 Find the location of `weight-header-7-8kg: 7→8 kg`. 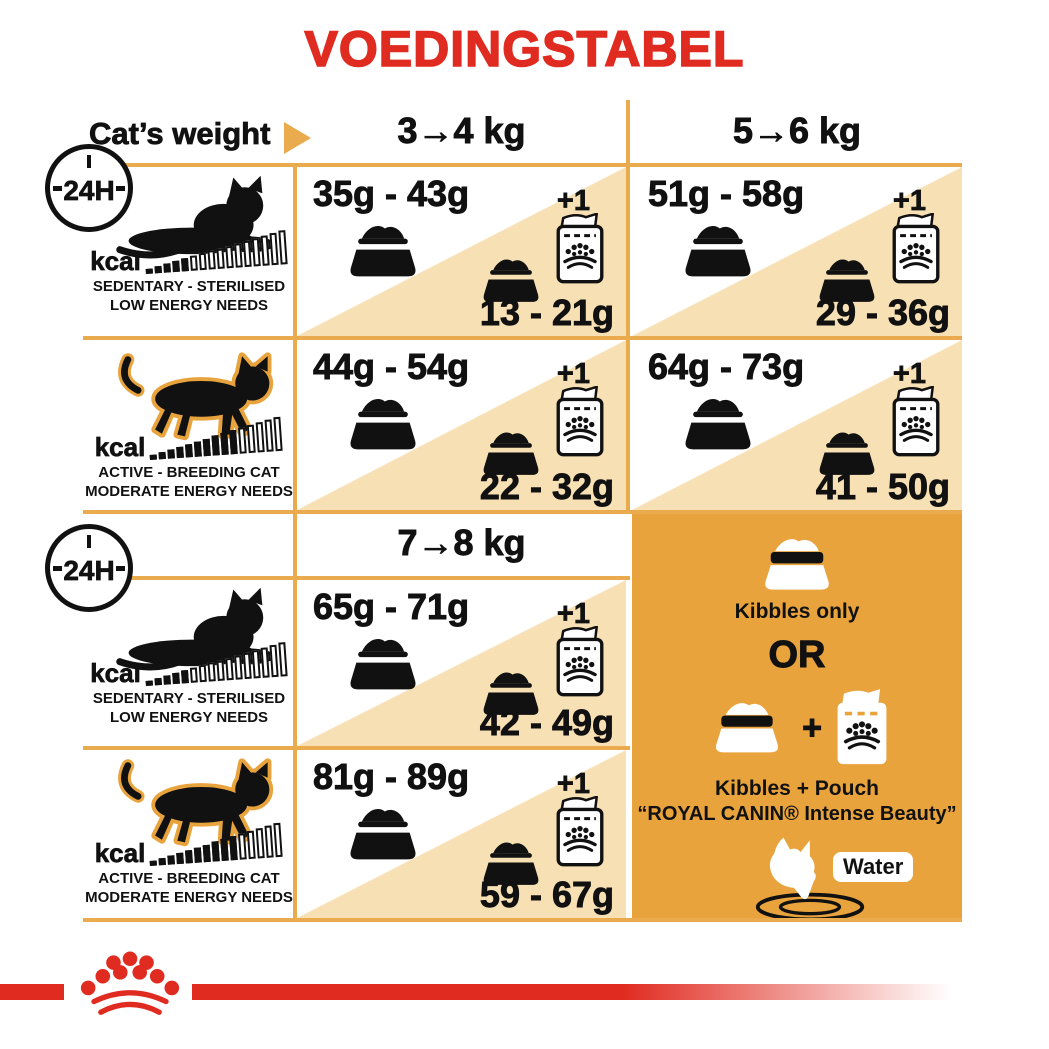

weight-header-7-8kg: 7→8 kg is located at coordinates (461, 543).